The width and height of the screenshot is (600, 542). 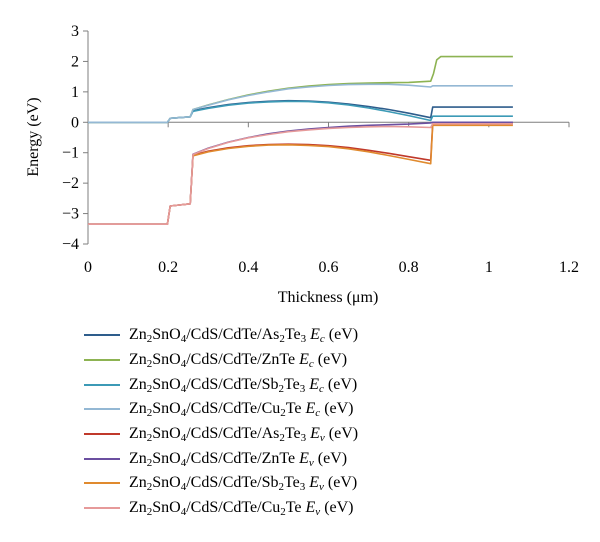 I want to click on y-tick-label: −4, so click(x=70, y=244).